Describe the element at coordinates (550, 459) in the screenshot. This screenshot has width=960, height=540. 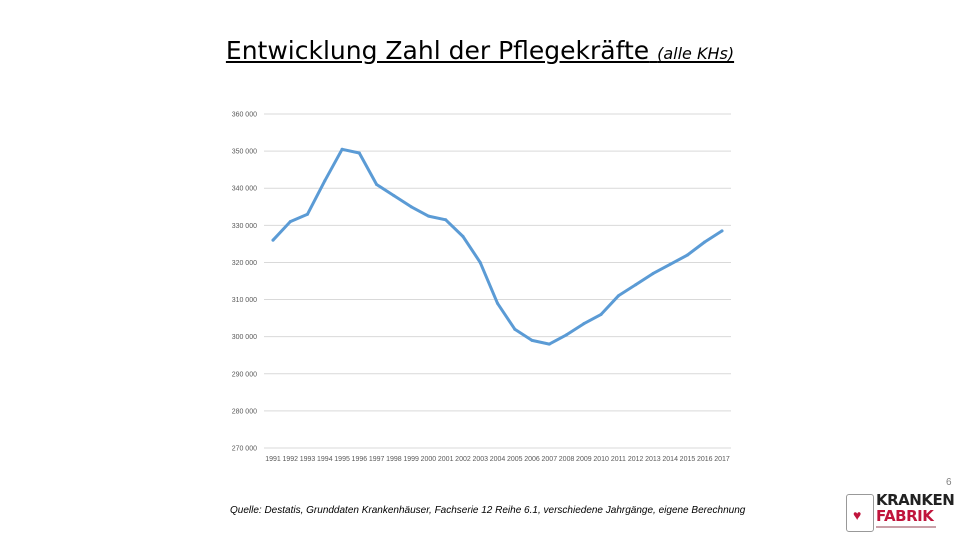
I see `x-tick-label: 2007` at that location.